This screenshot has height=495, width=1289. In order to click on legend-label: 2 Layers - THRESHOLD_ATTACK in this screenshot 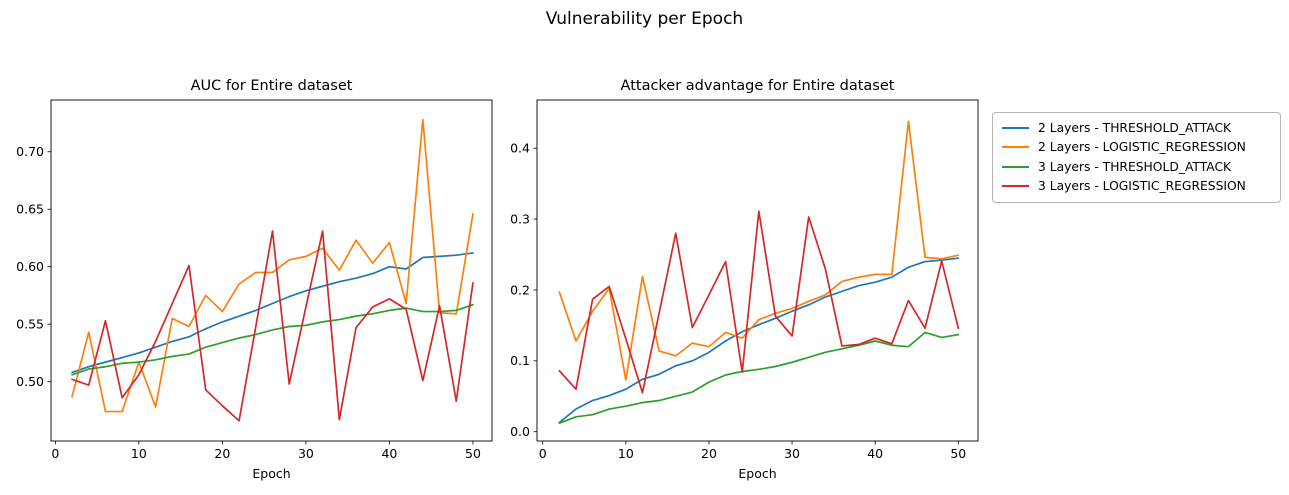, I will do `click(1135, 127)`.